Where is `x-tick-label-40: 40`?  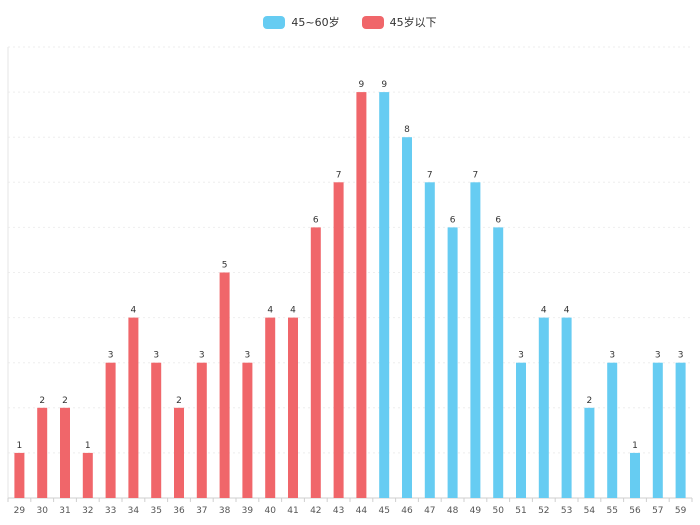
x-tick-label-40: 40 is located at coordinates (270, 511).